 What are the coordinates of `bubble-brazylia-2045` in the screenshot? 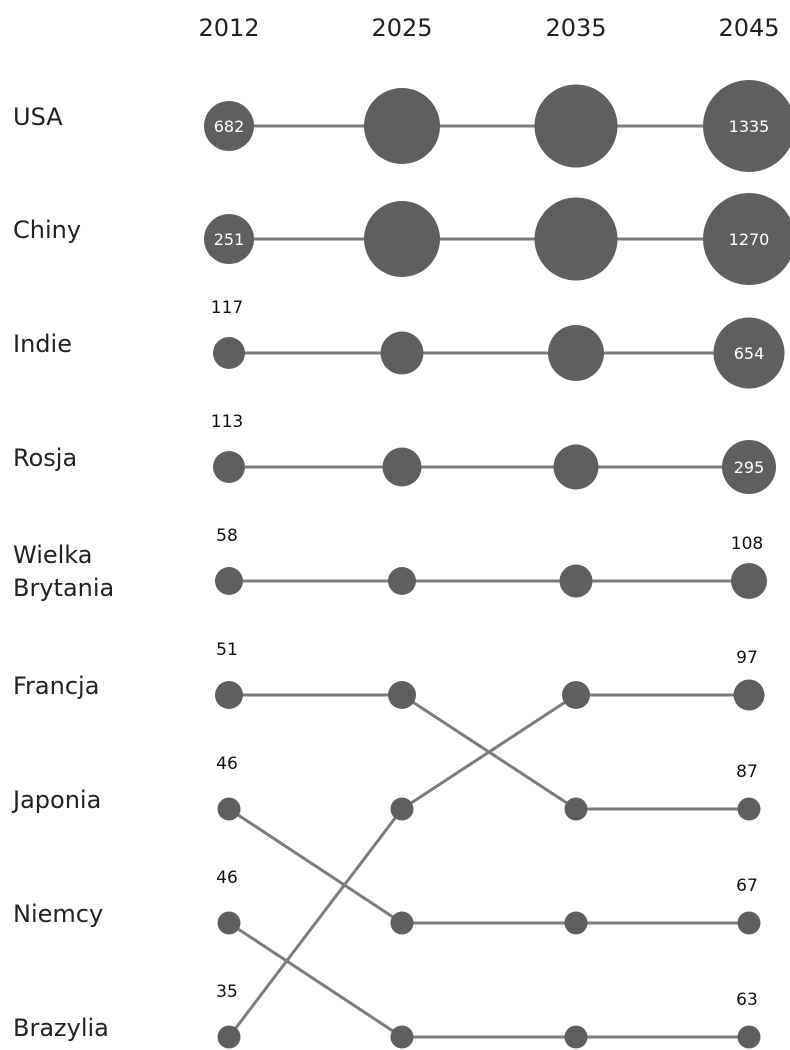 It's located at (749, 695).